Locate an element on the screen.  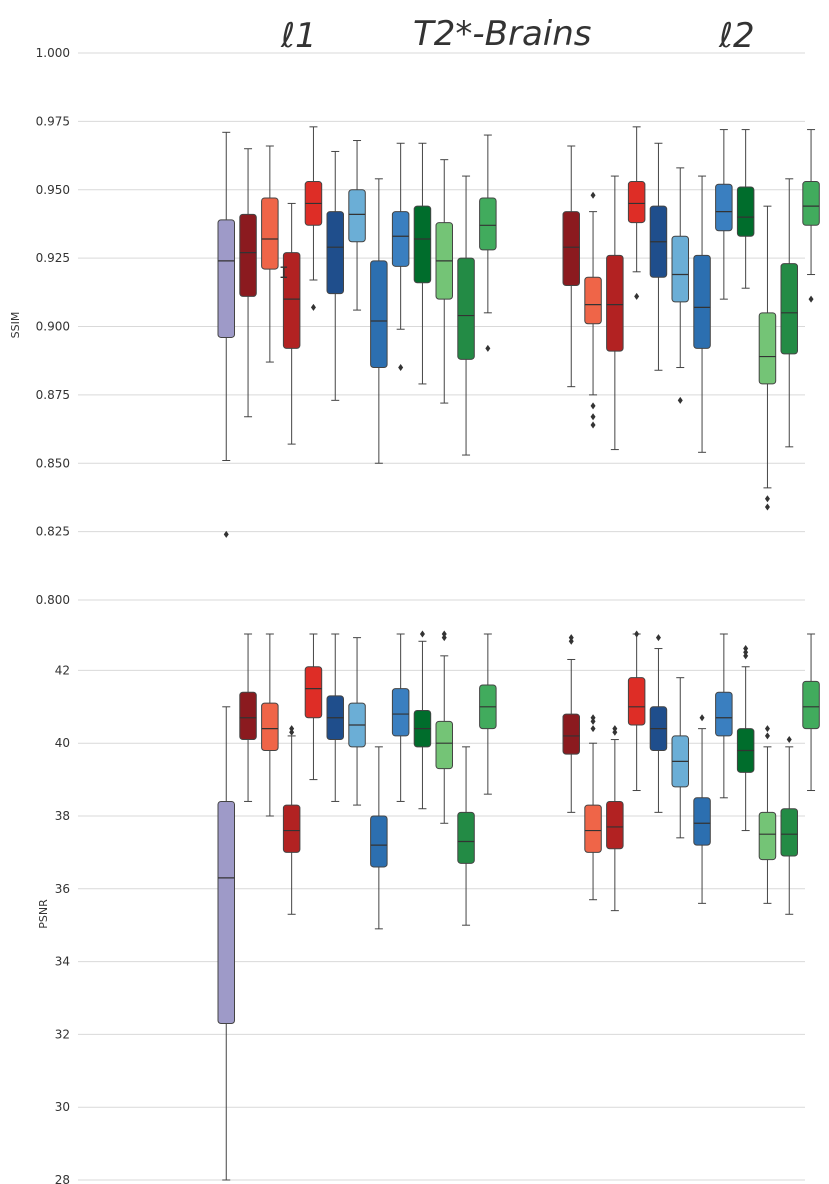
psnr-panel-ytick-label: 34 is located at coordinates (62, 962).